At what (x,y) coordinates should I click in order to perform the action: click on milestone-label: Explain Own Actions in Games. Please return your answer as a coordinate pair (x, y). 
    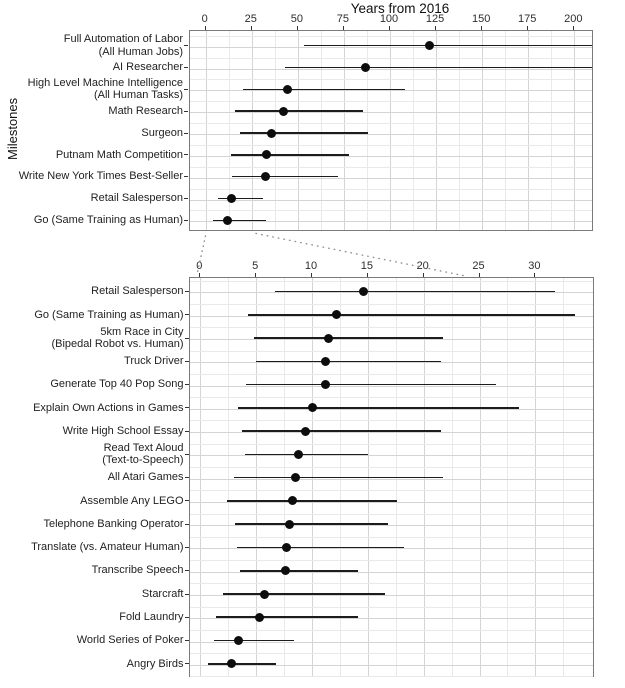
    Looking at the image, I should click on (108, 407).